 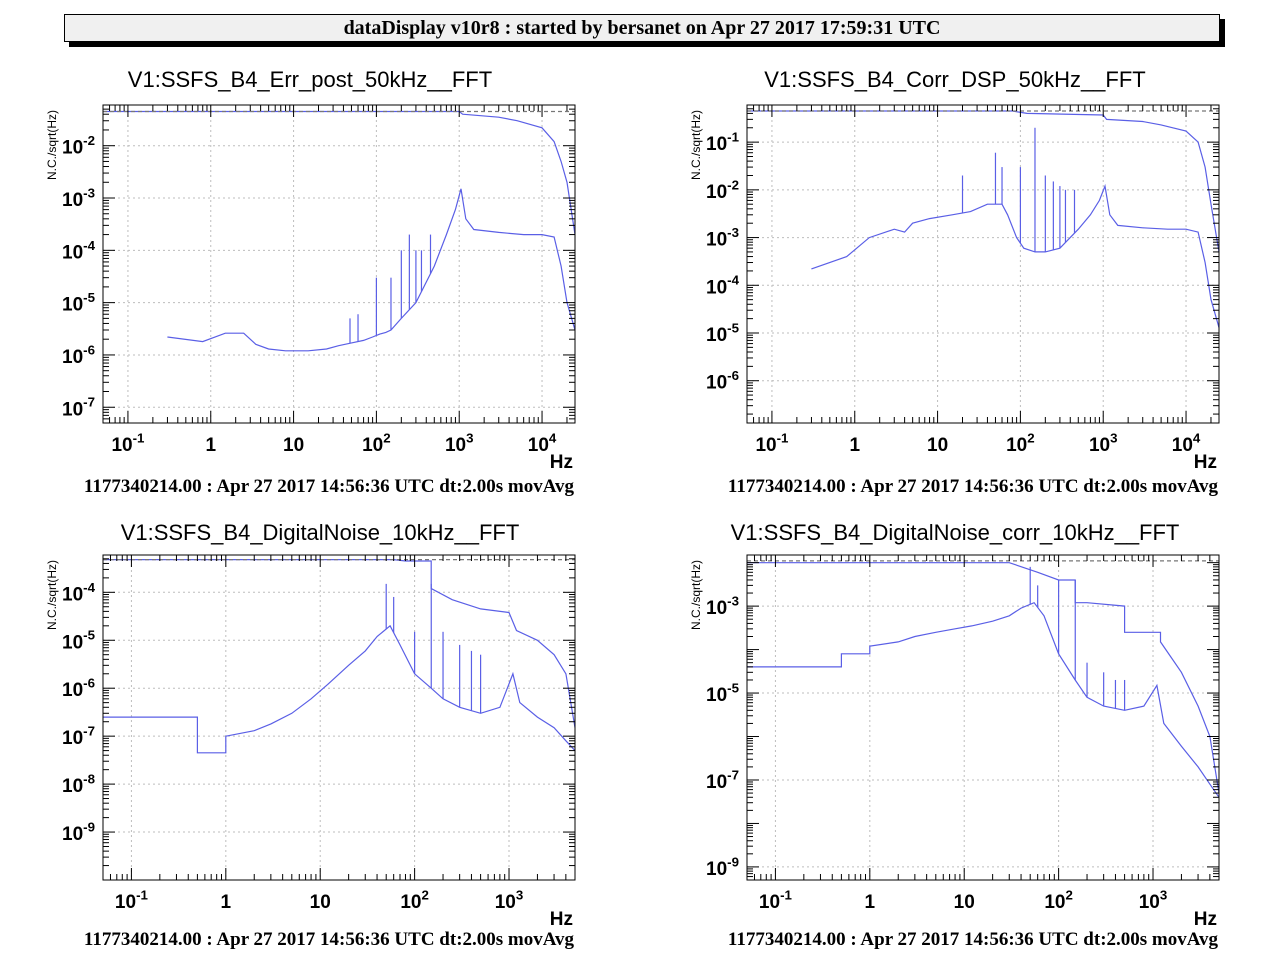 What do you see at coordinates (310, 79) in the screenshot?
I see `chart-title: V1:SSFS_B4_Err_post_50kHz__FFT` at bounding box center [310, 79].